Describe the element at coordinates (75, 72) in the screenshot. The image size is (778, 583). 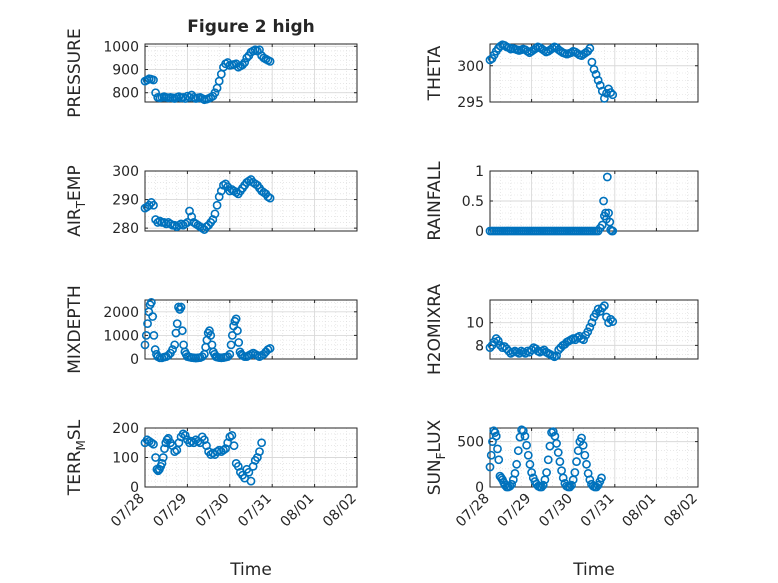
I see `y-axis-label: PRESSURE` at that location.